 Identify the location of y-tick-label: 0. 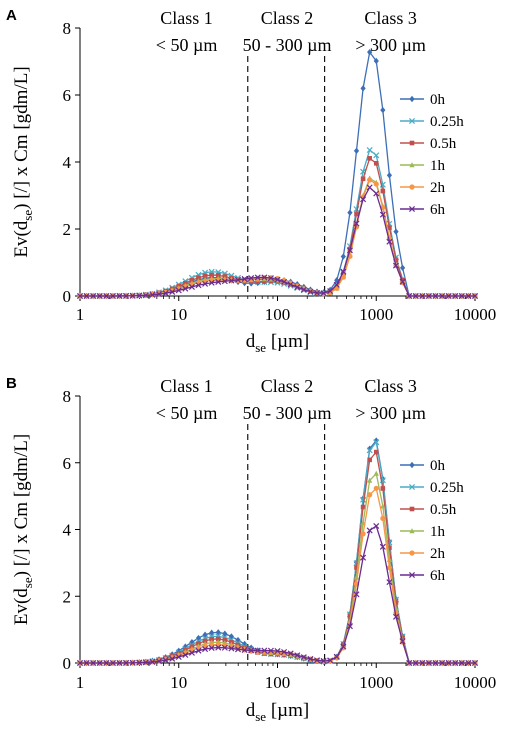
(67, 296).